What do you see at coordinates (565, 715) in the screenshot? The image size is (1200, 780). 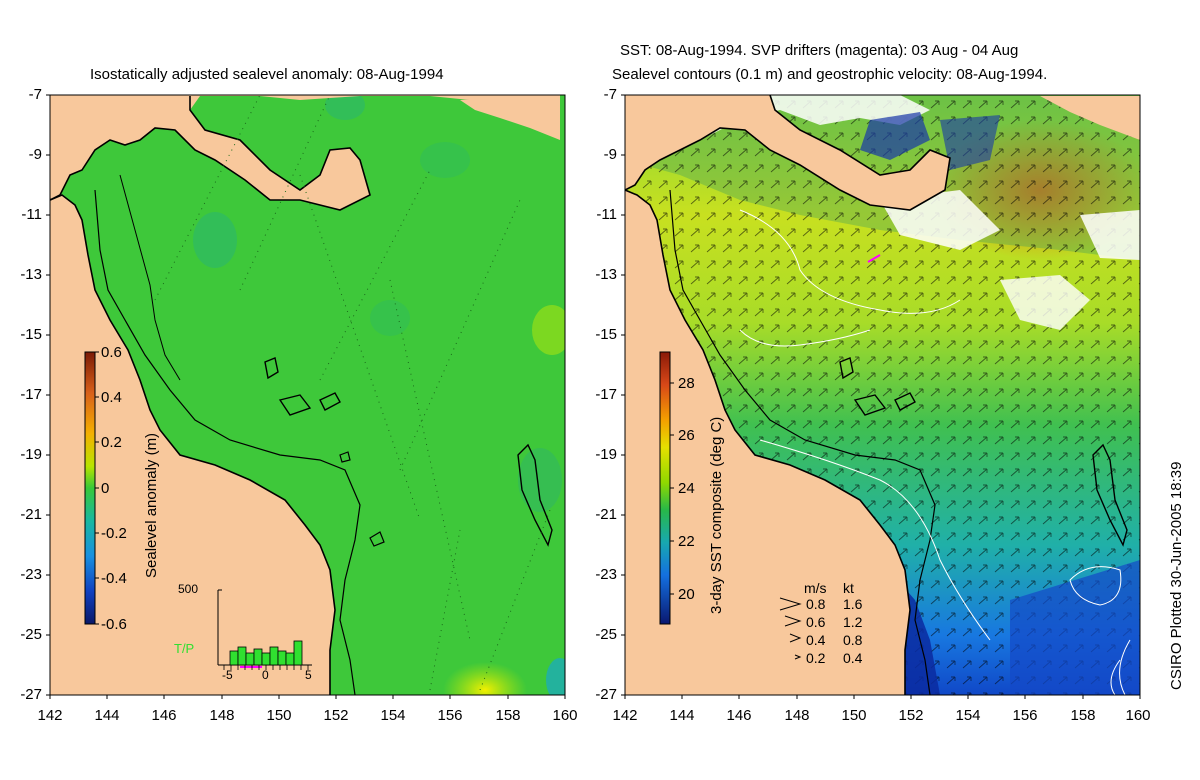 I see `left-xtick: 160` at bounding box center [565, 715].